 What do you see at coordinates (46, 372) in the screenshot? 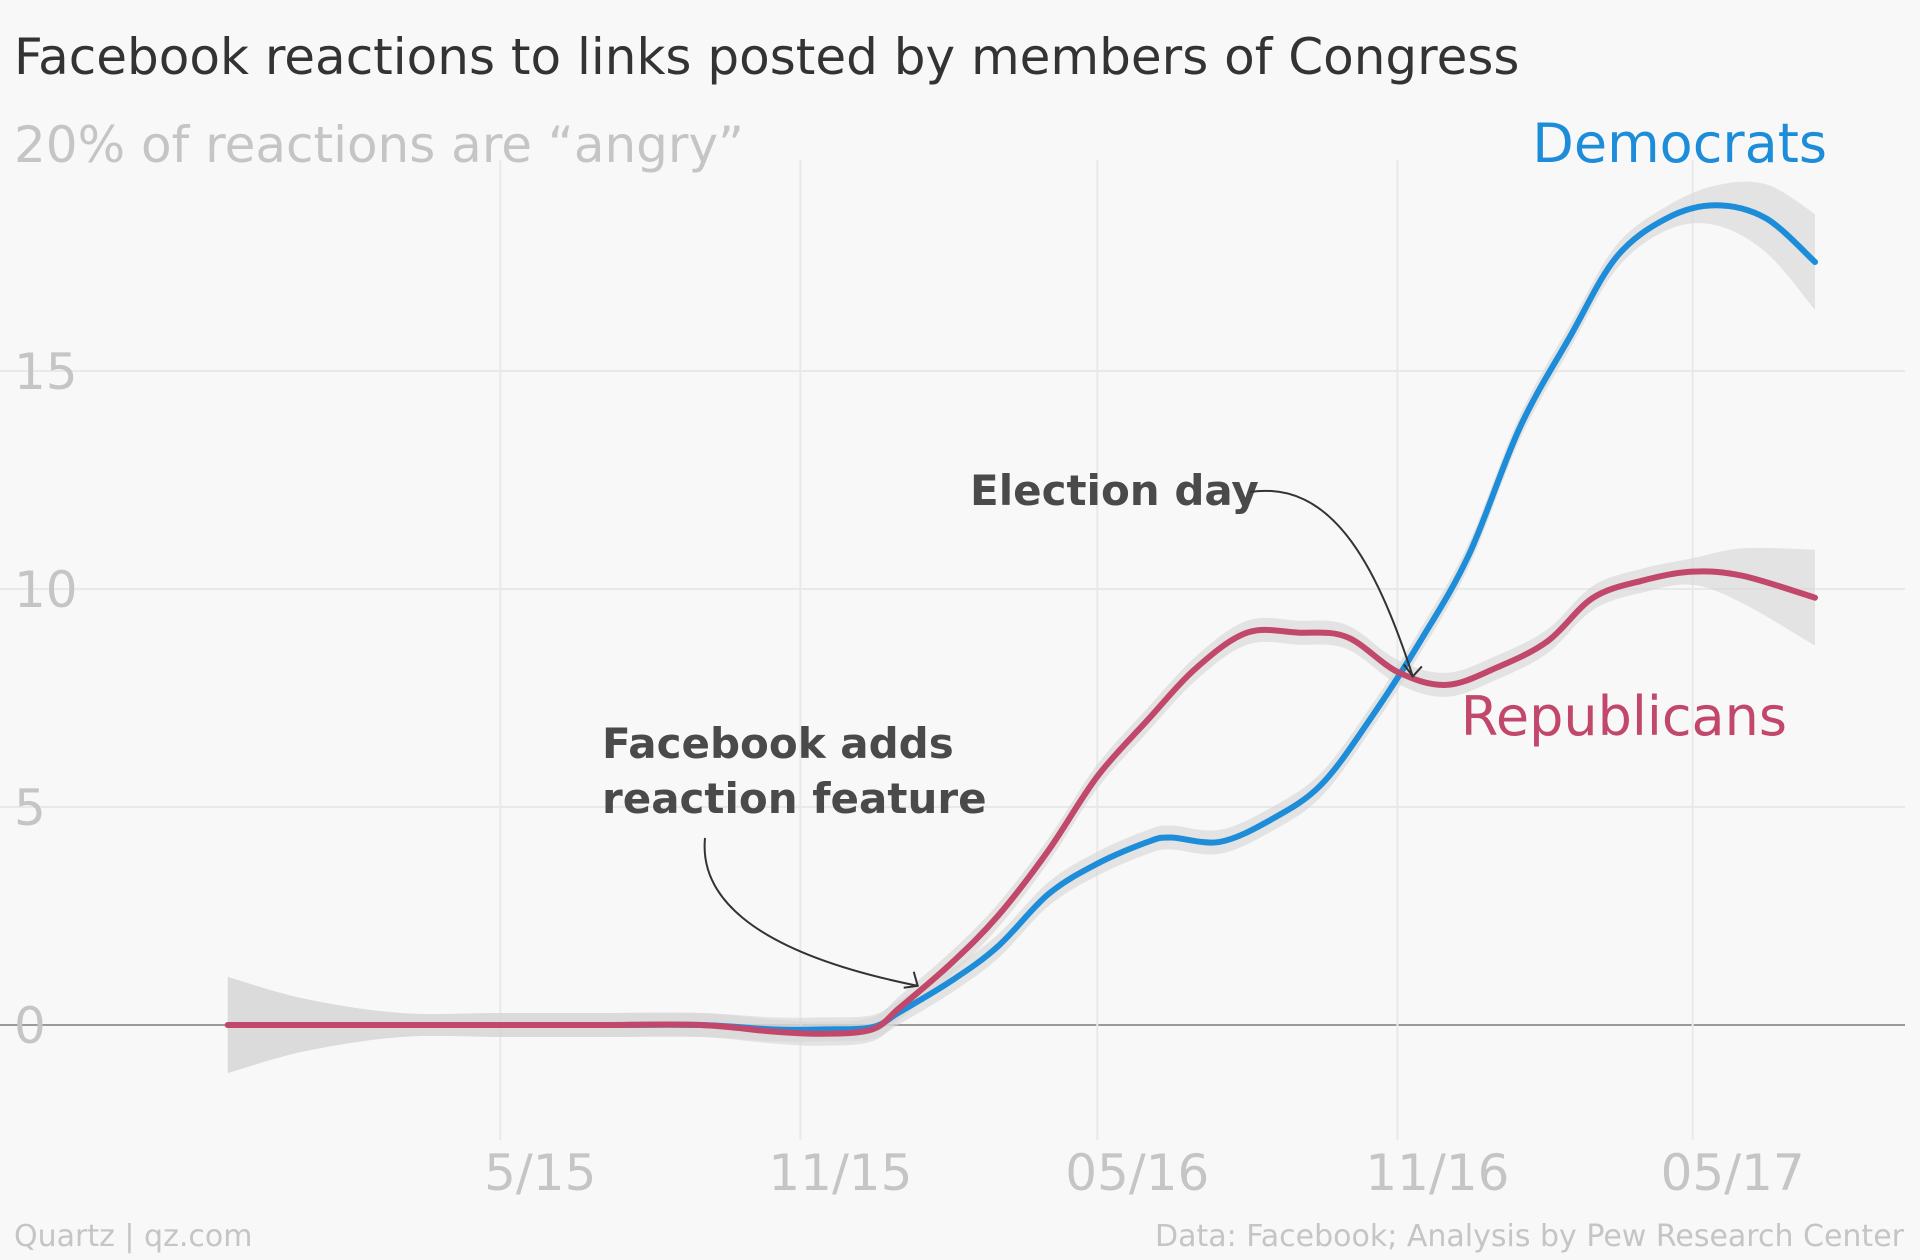
I see `y-tick-label: 15` at bounding box center [46, 372].